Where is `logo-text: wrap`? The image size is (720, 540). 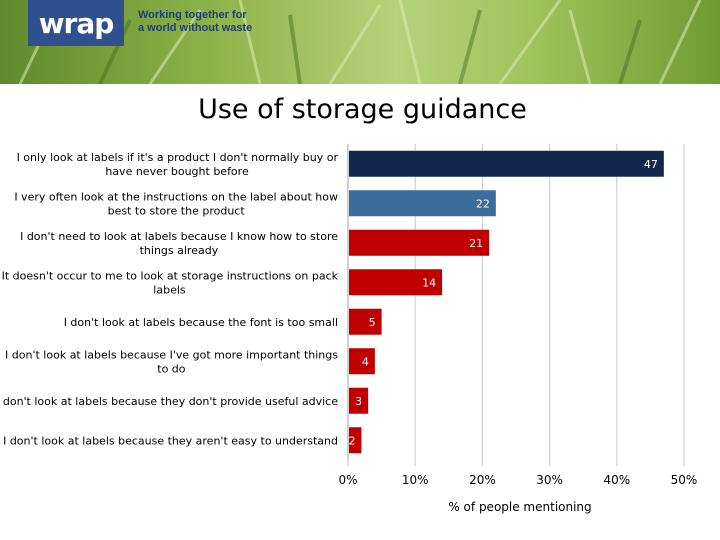
logo-text: wrap is located at coordinates (76, 23).